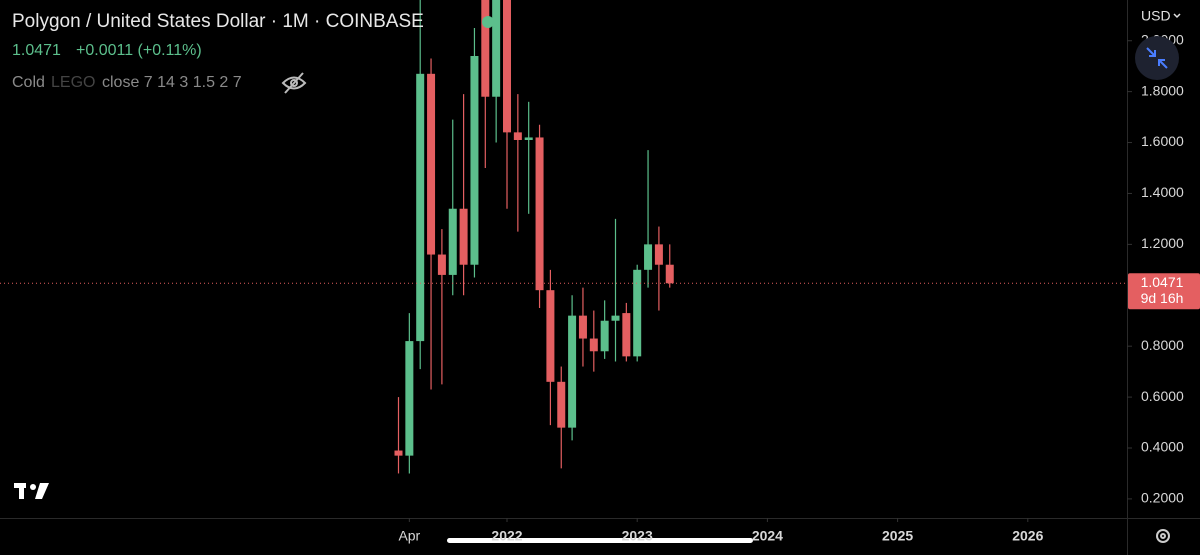 The height and width of the screenshot is (555, 1200). I want to click on x-tick-label: 2026, so click(1027, 536).